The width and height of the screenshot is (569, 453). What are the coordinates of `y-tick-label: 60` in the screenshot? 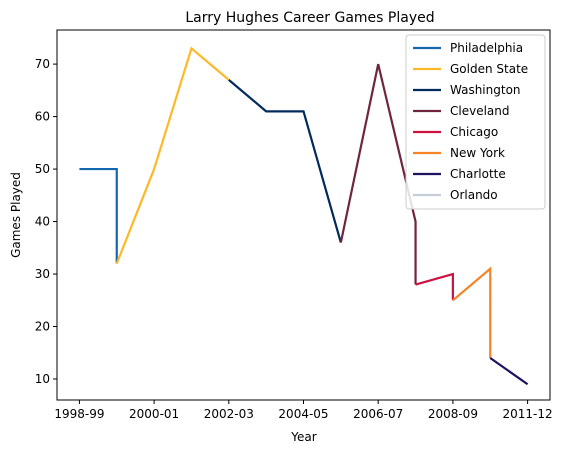 It's located at (42, 117).